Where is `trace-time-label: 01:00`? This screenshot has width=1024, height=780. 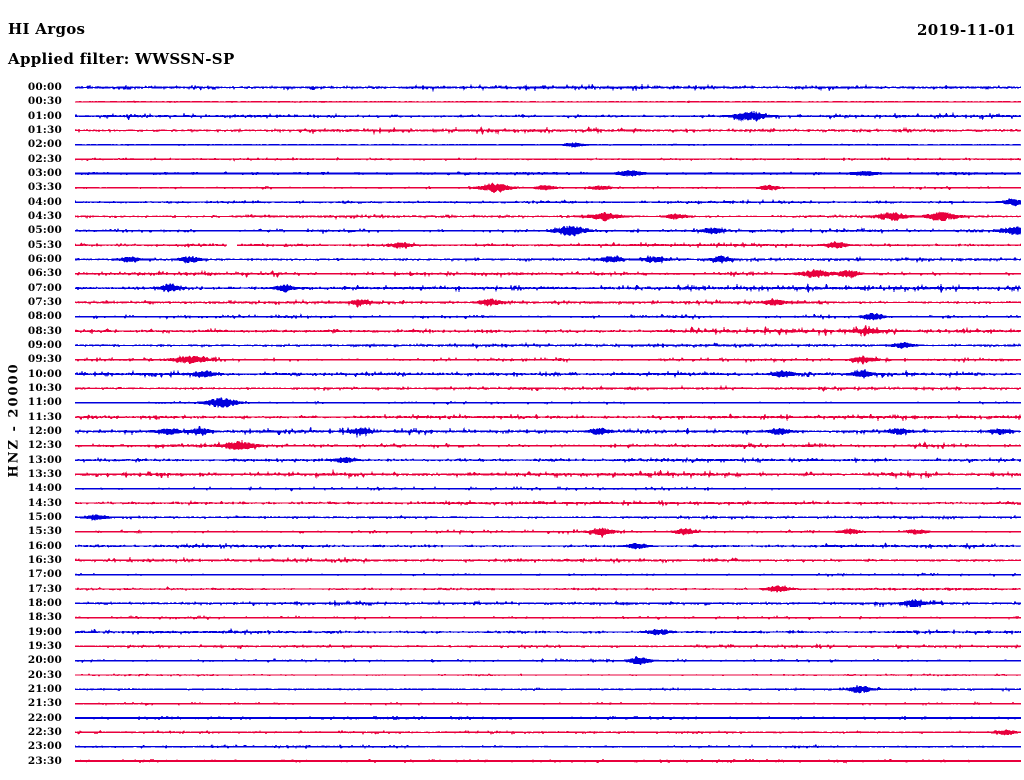 trace-time-label: 01:00 is located at coordinates (44, 115).